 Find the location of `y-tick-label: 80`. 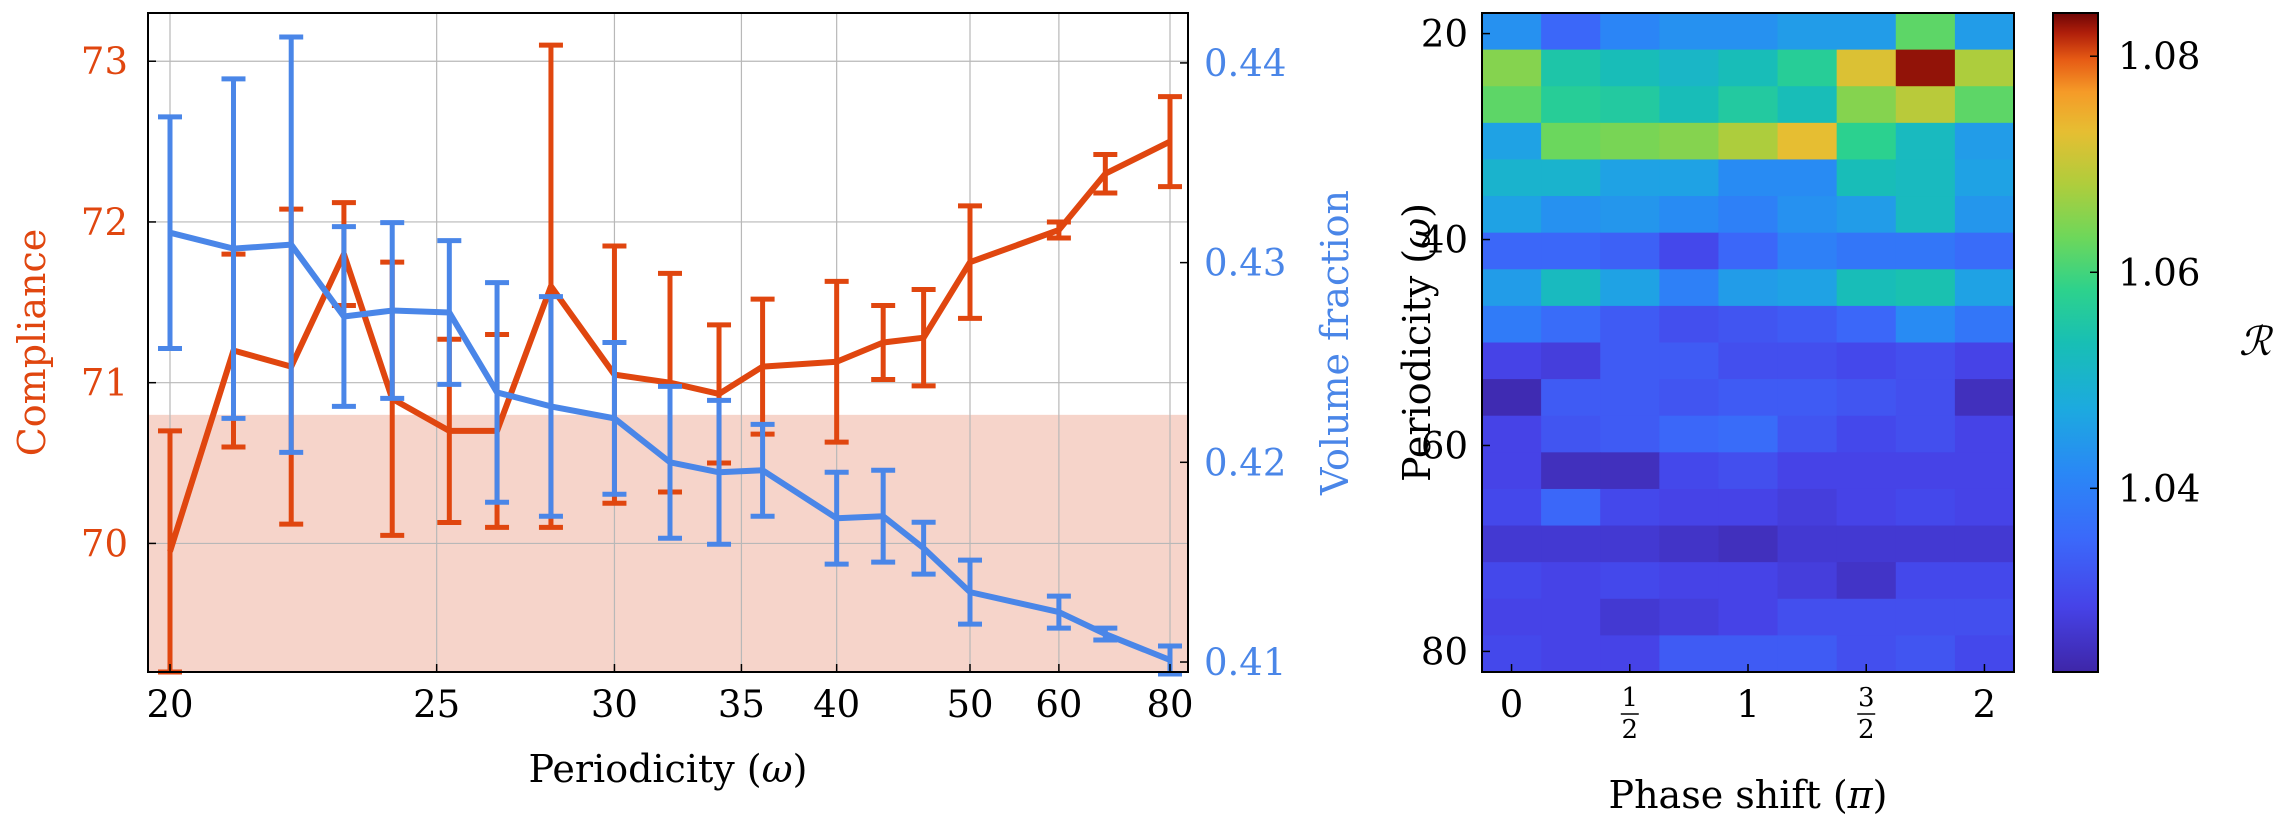

y-tick-label: 80 is located at coordinates (1444, 651).